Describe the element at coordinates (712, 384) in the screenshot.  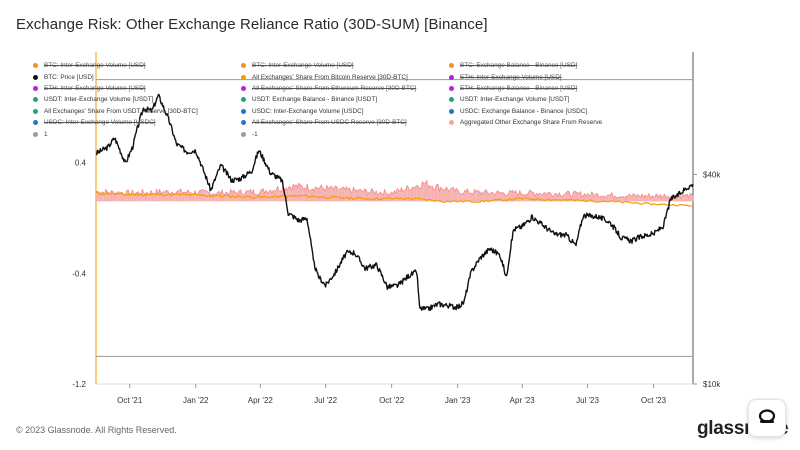
I see `y-right-tick-label: $10k` at that location.